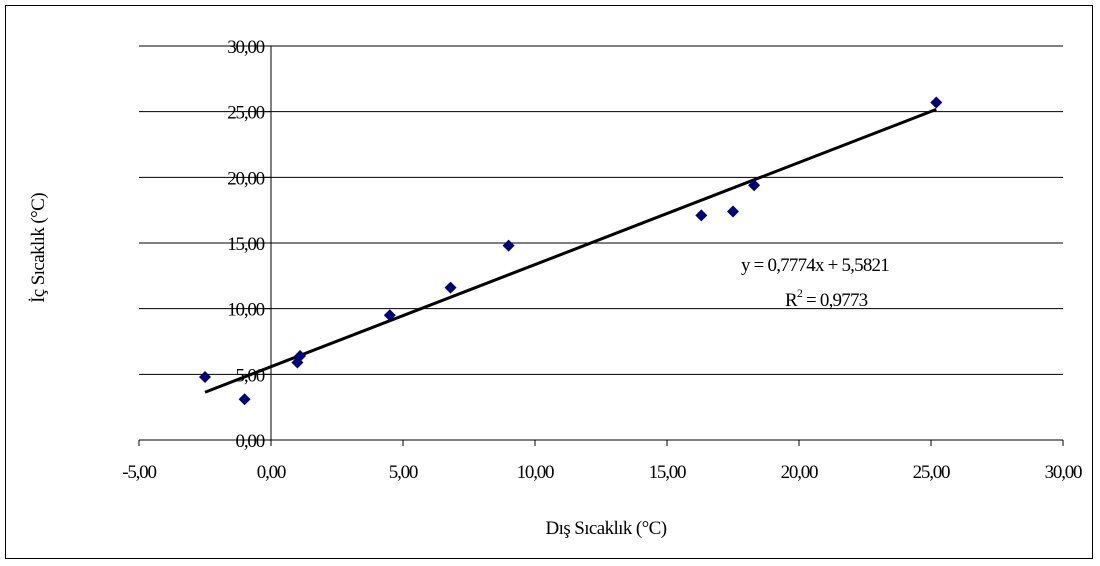 The width and height of the screenshot is (1100, 566). Describe the element at coordinates (835, 300) in the screenshot. I see `r2-value: = 0,9773` at that location.